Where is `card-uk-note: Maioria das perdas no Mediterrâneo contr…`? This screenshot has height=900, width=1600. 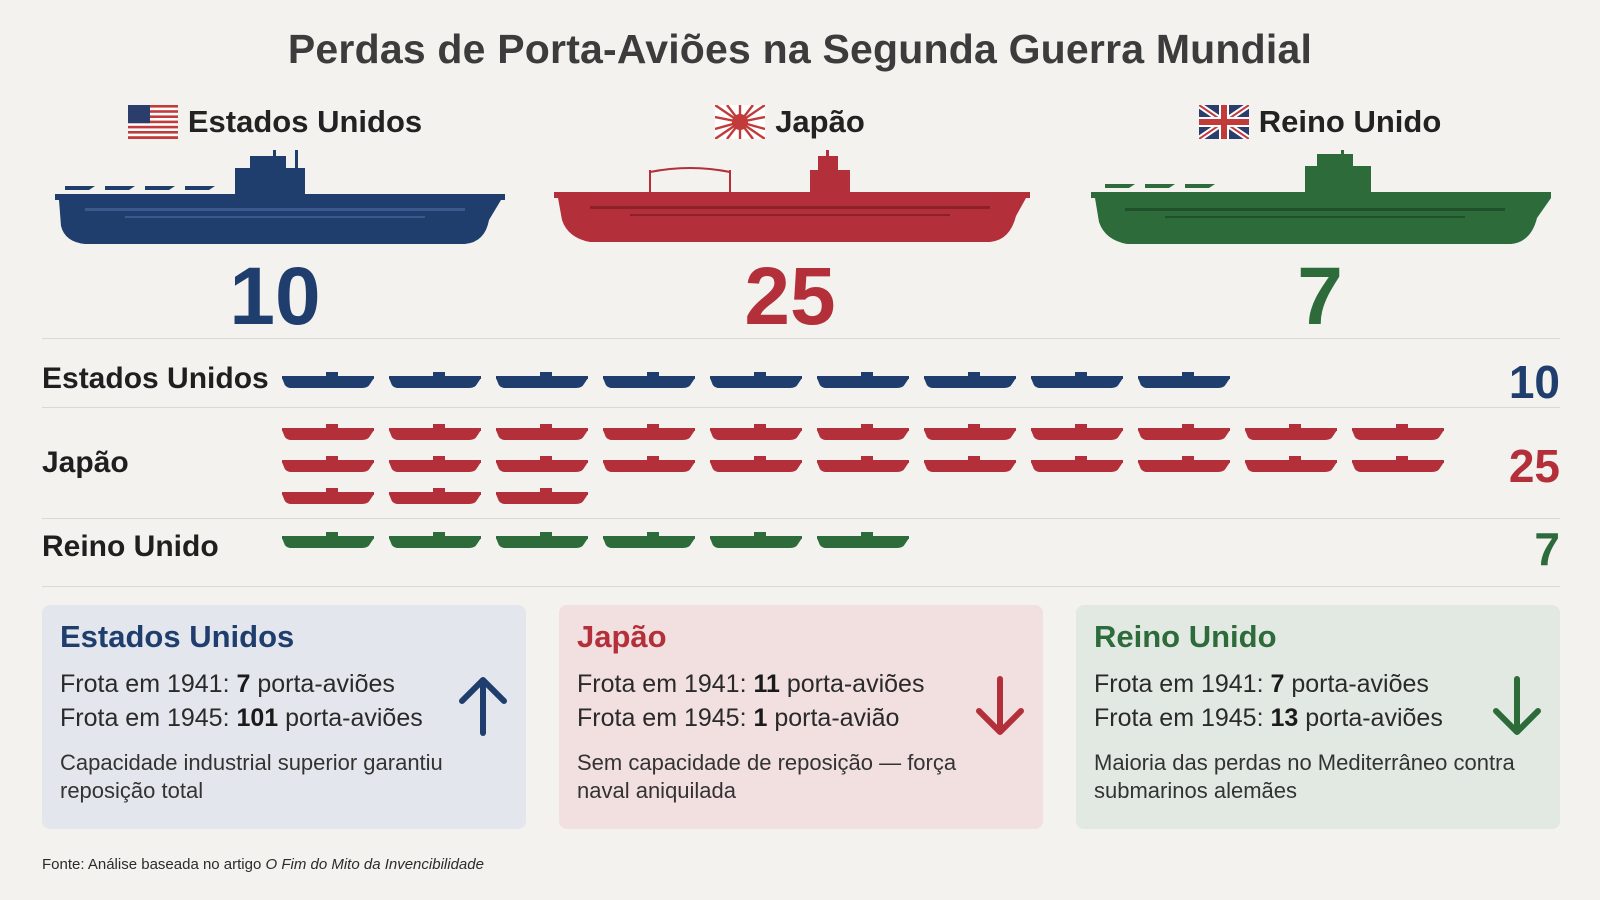 card-uk-note: Maioria das perdas no Mediterrâneo contr… is located at coordinates (1304, 776).